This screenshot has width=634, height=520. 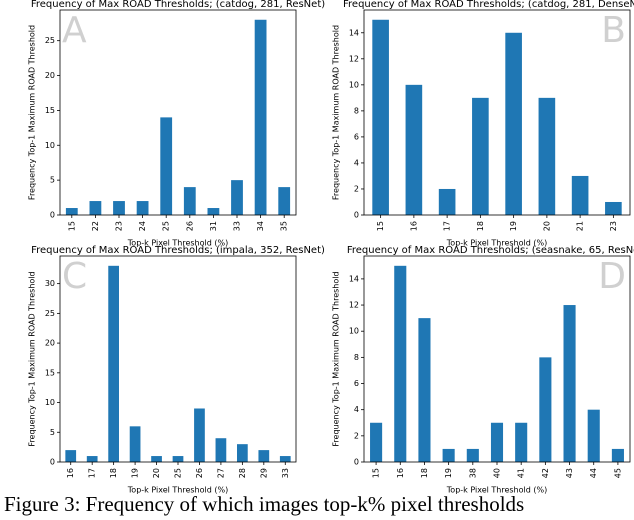 I want to click on y-tick-label: 2, so click(x=356, y=188).